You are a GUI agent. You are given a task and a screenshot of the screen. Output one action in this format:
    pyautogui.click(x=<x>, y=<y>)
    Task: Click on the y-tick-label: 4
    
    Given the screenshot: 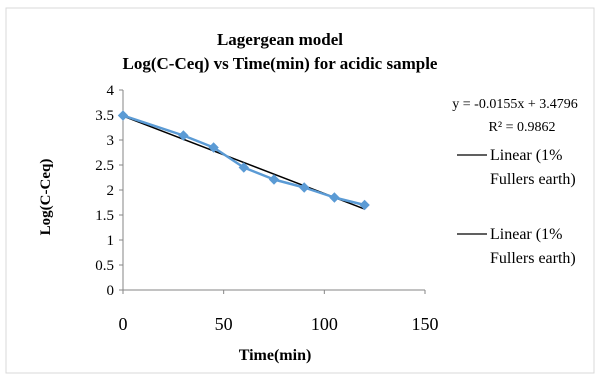 What is the action you would take?
    pyautogui.click(x=111, y=91)
    